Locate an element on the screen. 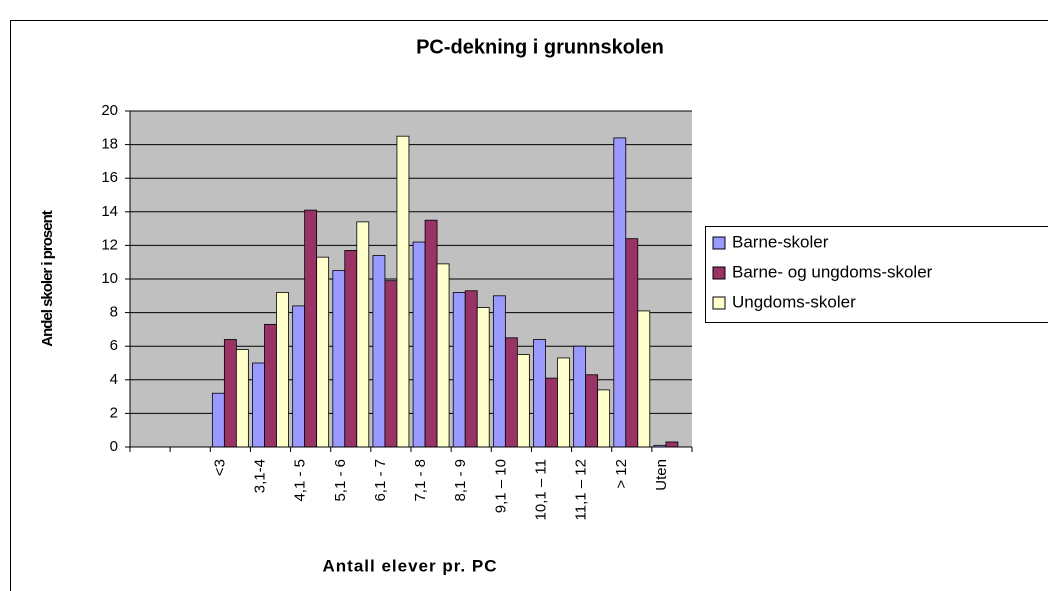  legend-label: Barne-skoler is located at coordinates (780, 241).